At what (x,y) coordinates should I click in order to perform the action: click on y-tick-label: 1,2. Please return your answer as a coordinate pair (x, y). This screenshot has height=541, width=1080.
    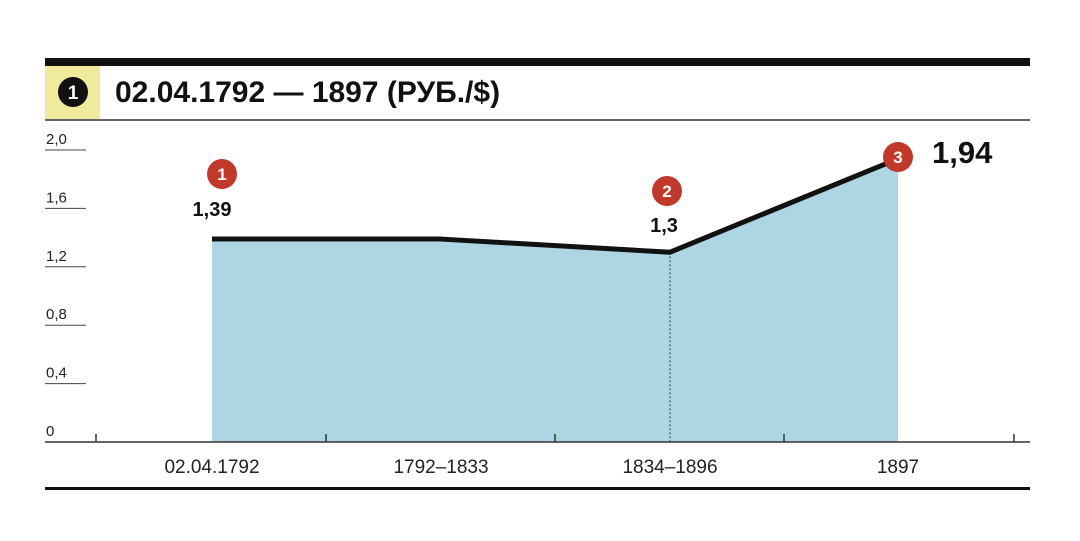
    Looking at the image, I should click on (56, 256).